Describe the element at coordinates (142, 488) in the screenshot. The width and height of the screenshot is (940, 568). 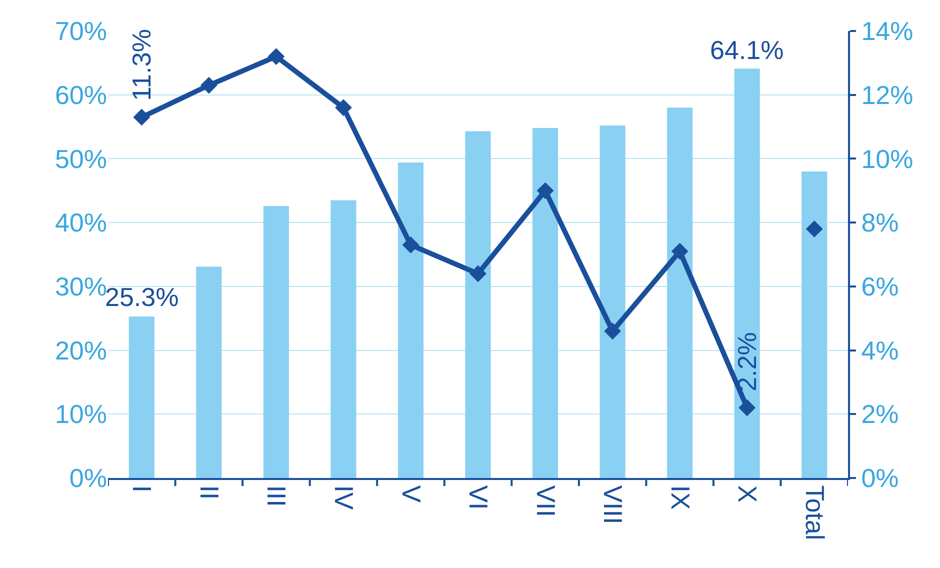
I see `x-tick-label: I` at that location.